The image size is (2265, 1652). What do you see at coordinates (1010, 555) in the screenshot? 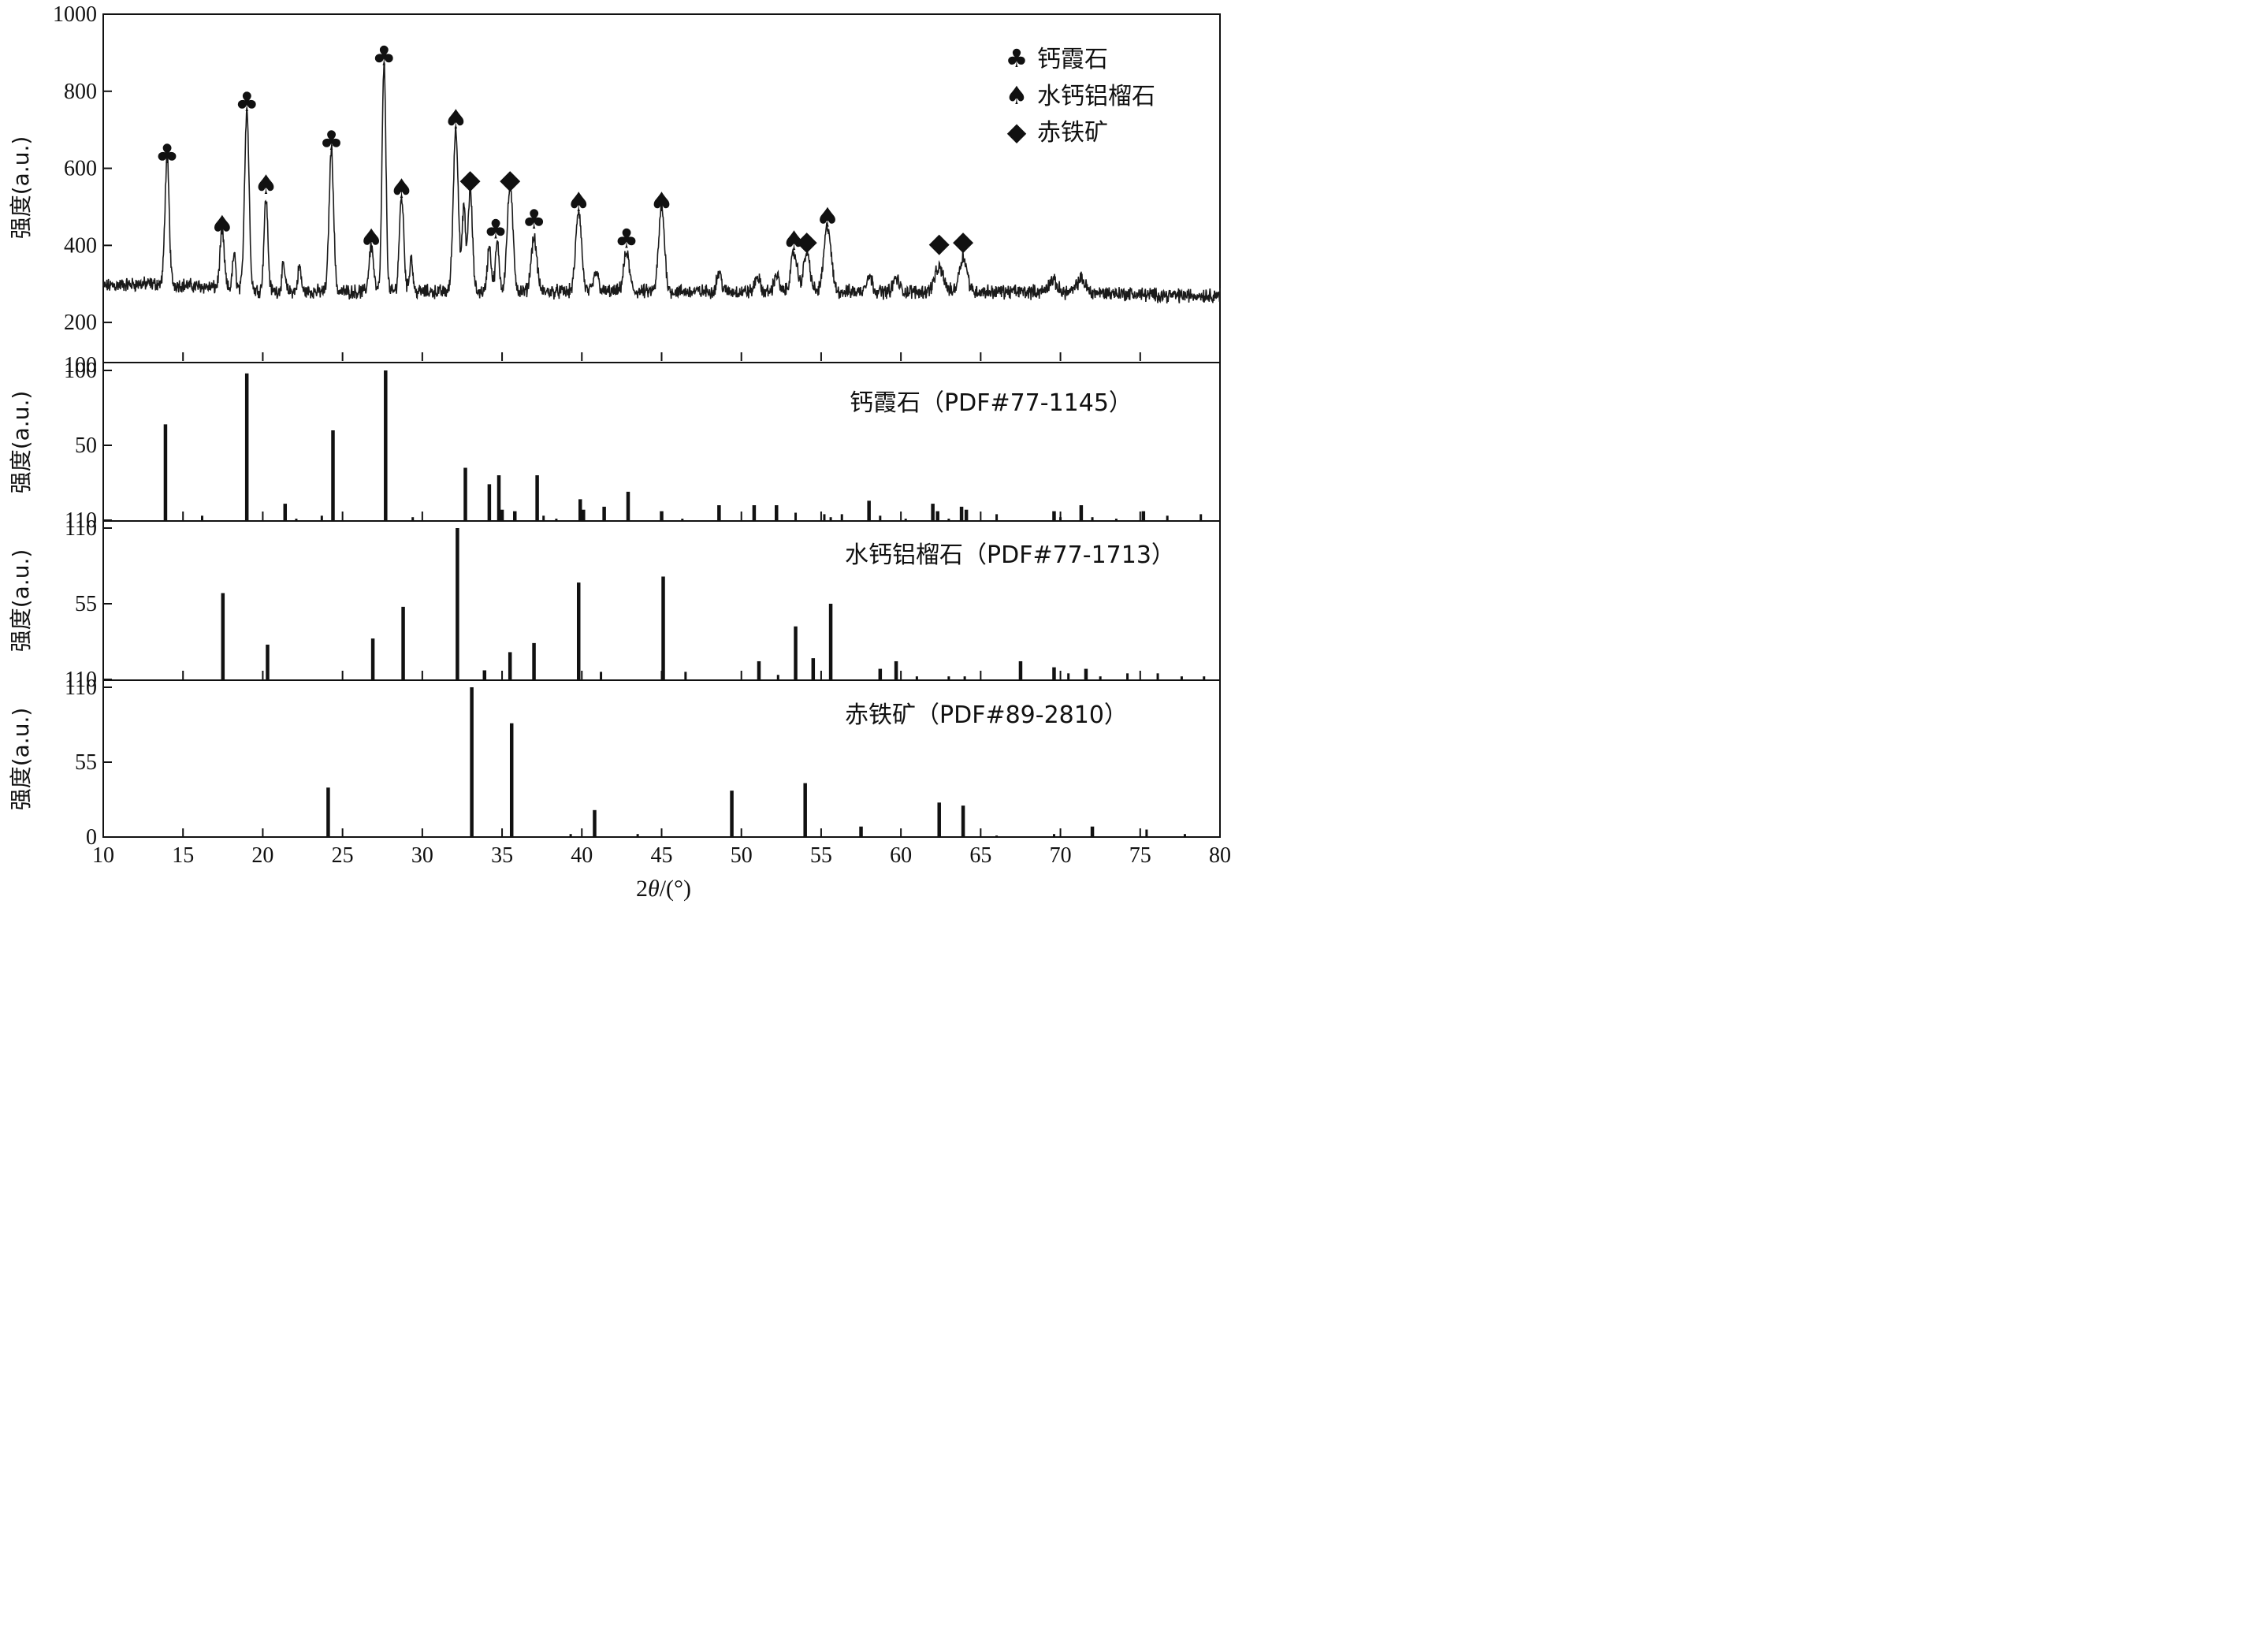
I see `katoite-reference-label: 水钙铝榴石（PDF#77-1713）` at bounding box center [1010, 555].